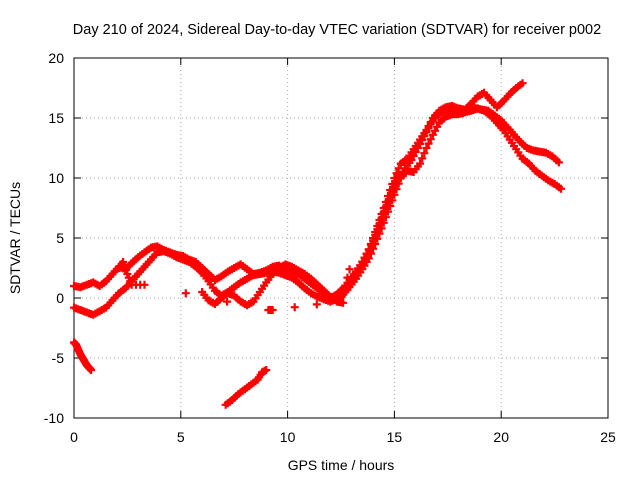  What do you see at coordinates (60, 238) in the screenshot?
I see `y-tick-label: 5` at bounding box center [60, 238].